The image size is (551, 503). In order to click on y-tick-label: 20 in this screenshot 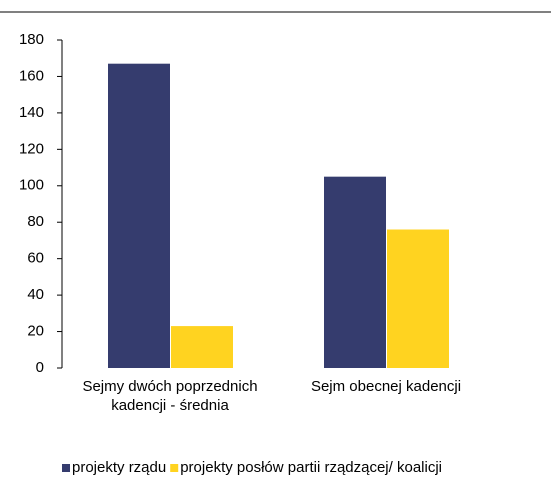, I will do `click(35, 331)`.